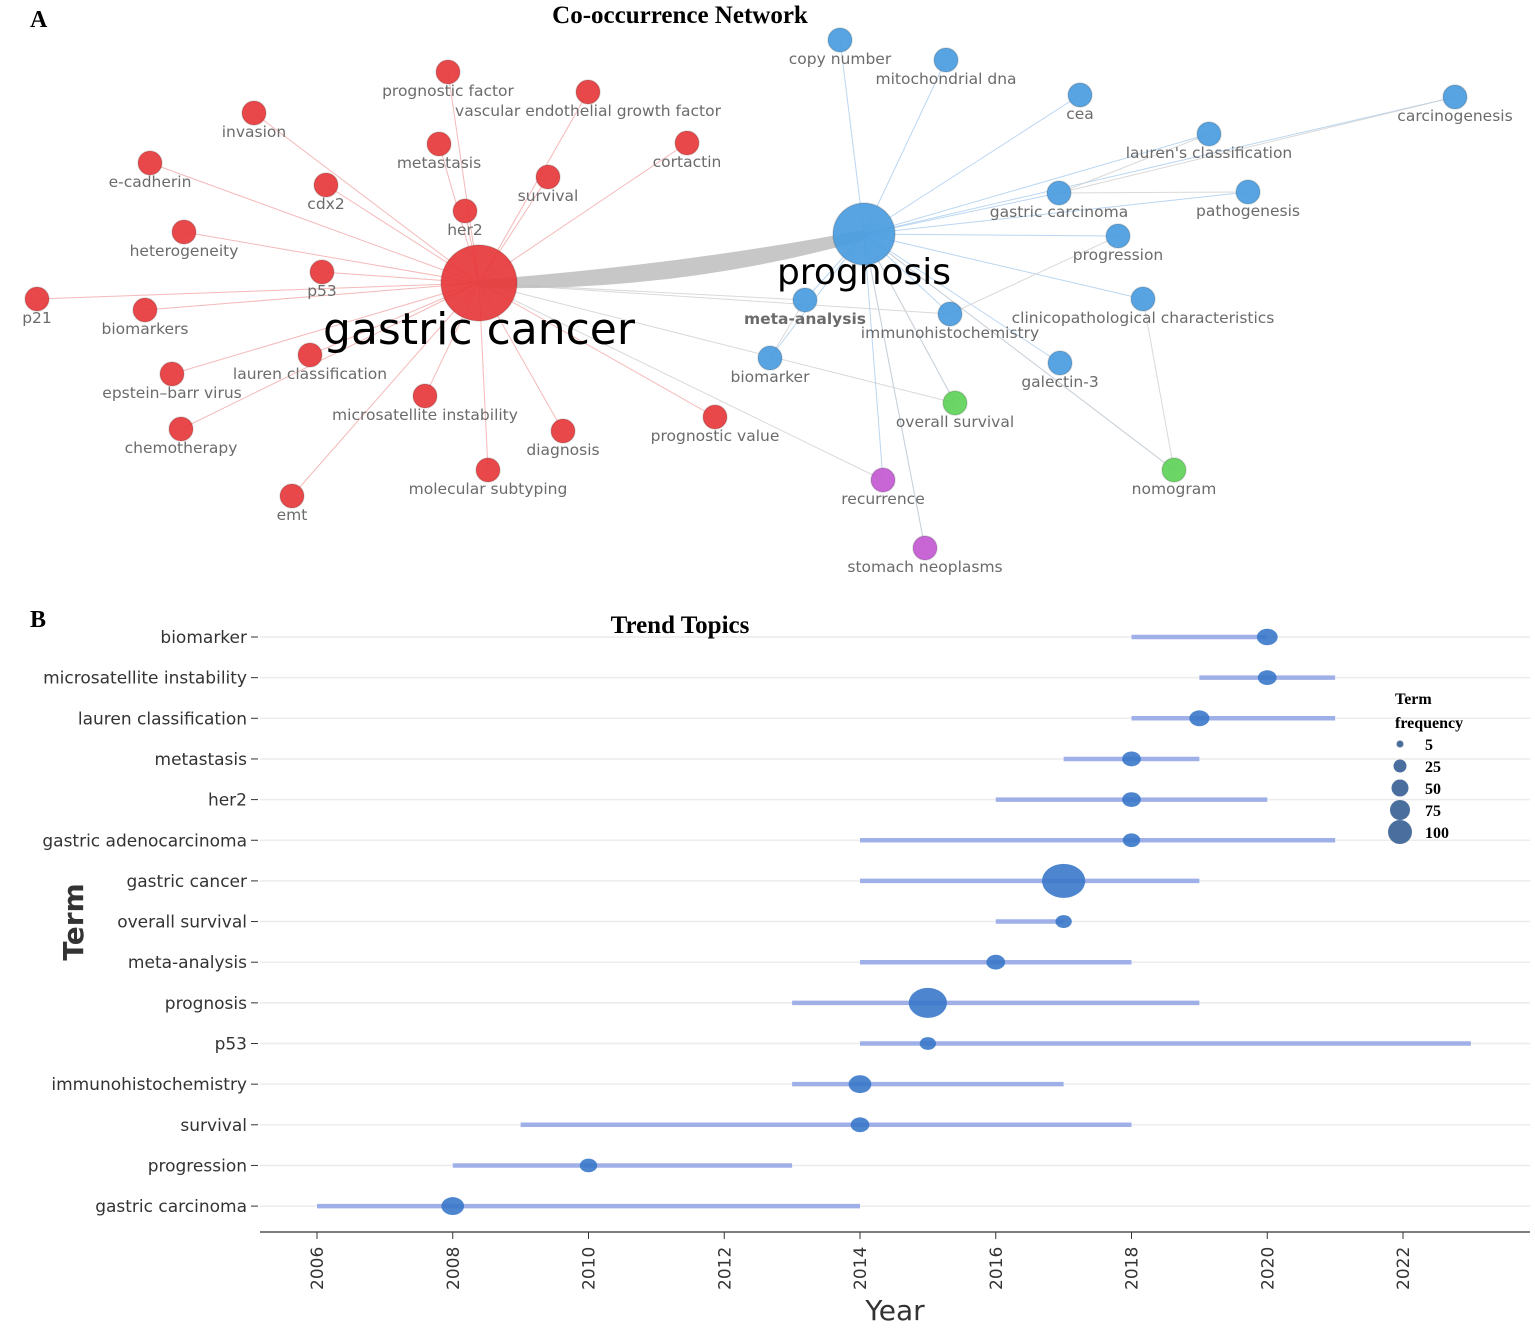 The height and width of the screenshot is (1328, 1535). I want to click on panel-label-a: A, so click(39, 20).